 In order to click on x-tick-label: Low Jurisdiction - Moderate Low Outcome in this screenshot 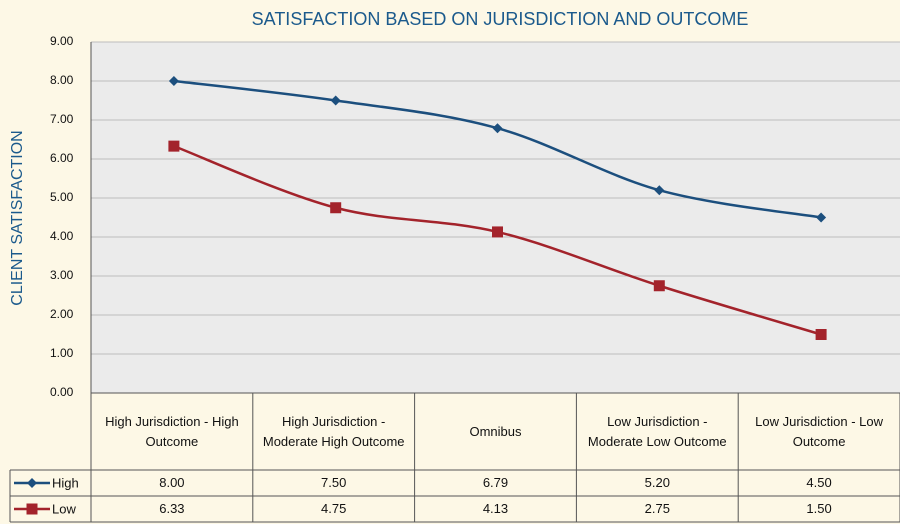, I will do `click(657, 431)`.